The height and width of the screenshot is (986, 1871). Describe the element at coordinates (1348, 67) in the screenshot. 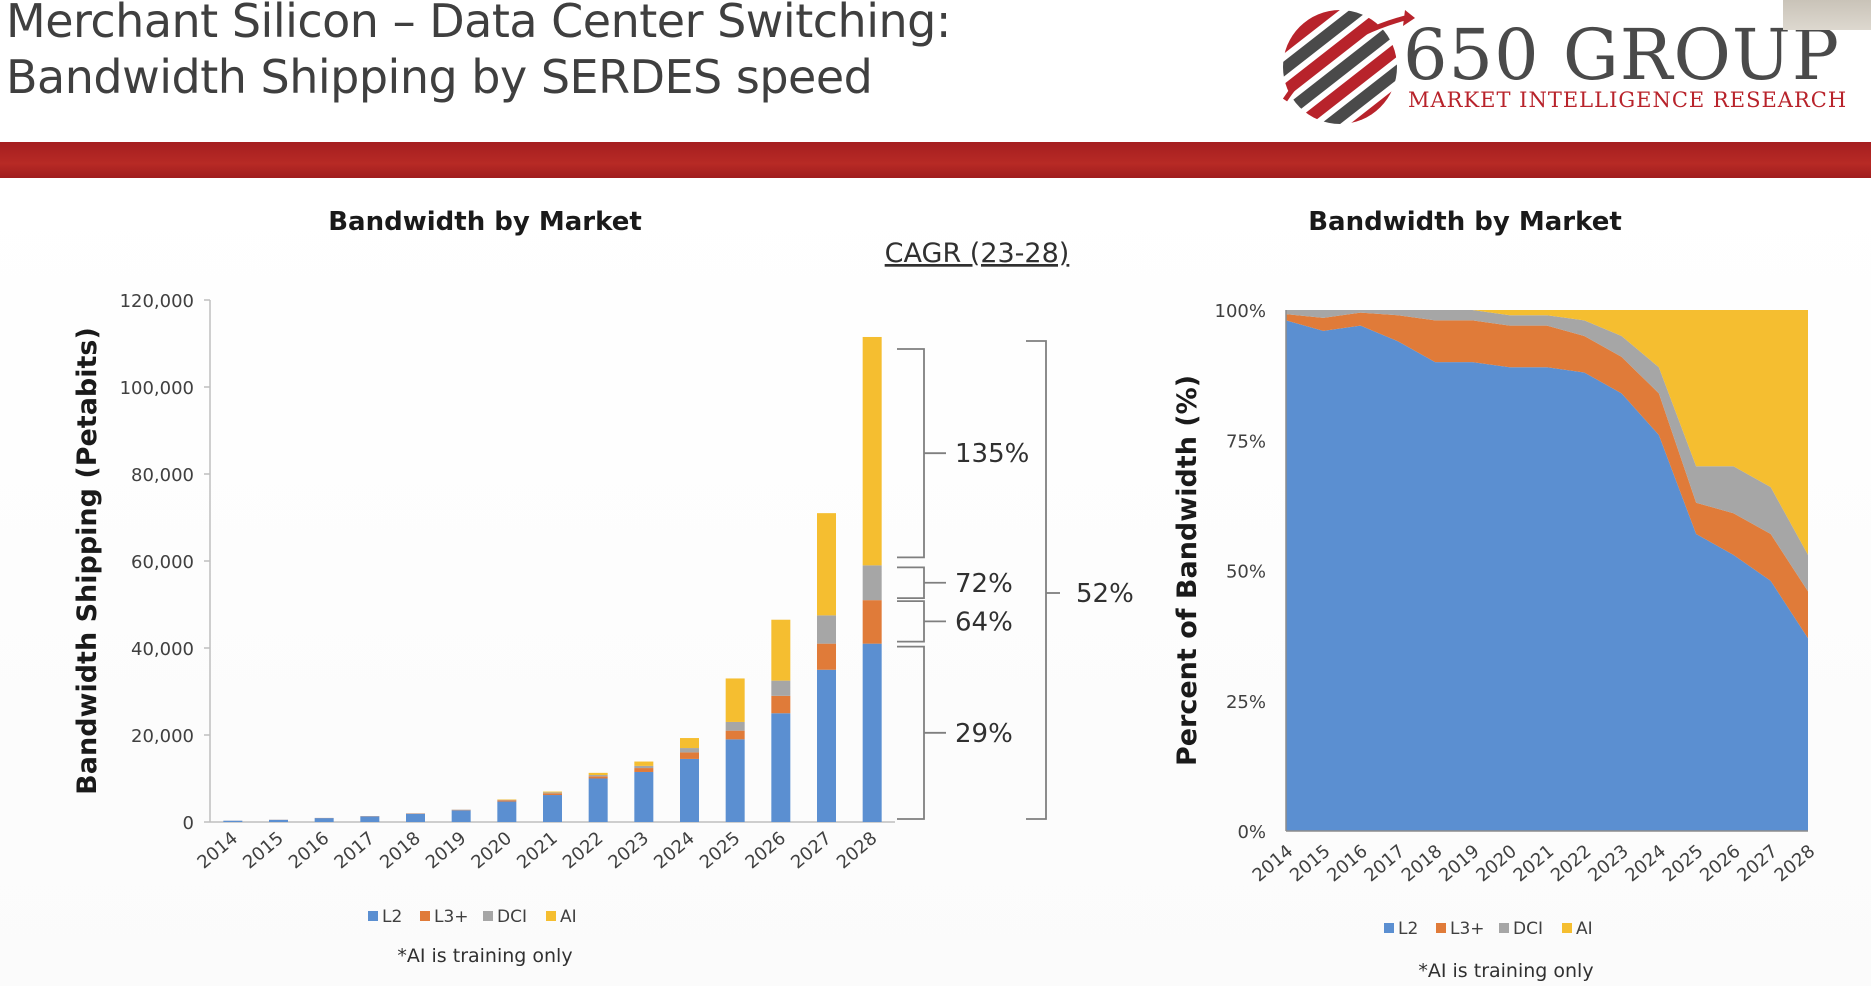

I see `swoosh-stripes-logo-icon` at that location.